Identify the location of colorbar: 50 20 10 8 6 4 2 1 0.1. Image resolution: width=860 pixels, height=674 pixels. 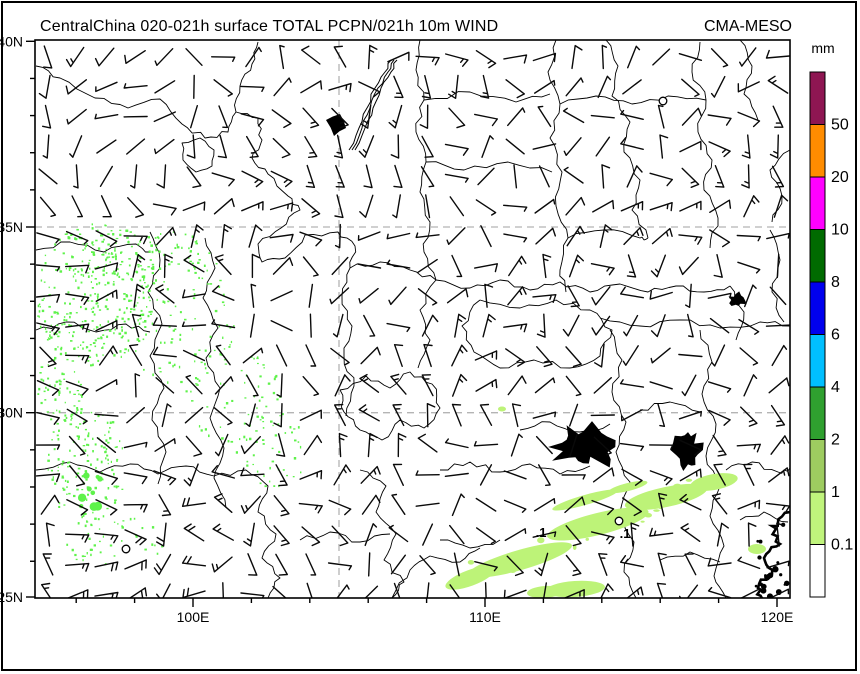
(831, 334).